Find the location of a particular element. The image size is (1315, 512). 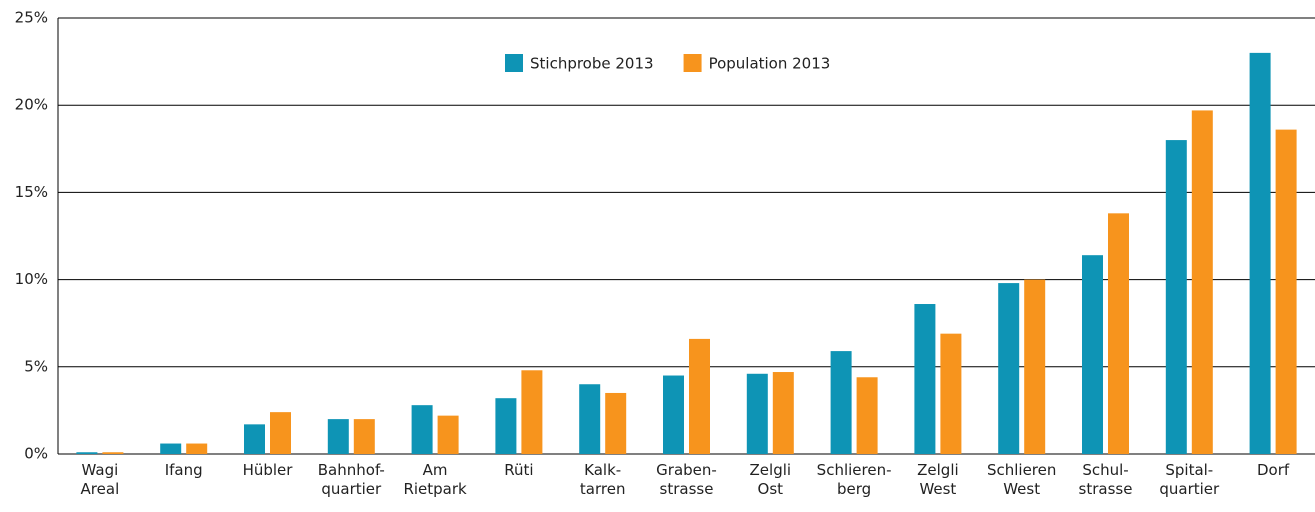

x-tick-label: Hübler is located at coordinates (267, 470).